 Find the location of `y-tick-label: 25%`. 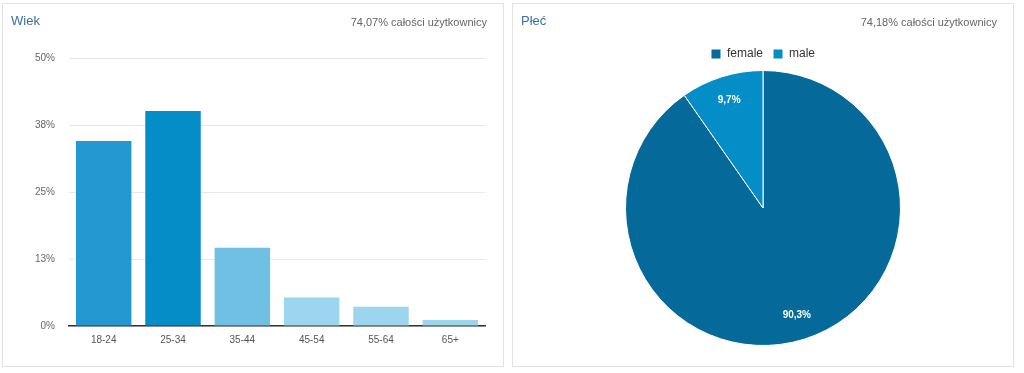

y-tick-label: 25% is located at coordinates (45, 191).